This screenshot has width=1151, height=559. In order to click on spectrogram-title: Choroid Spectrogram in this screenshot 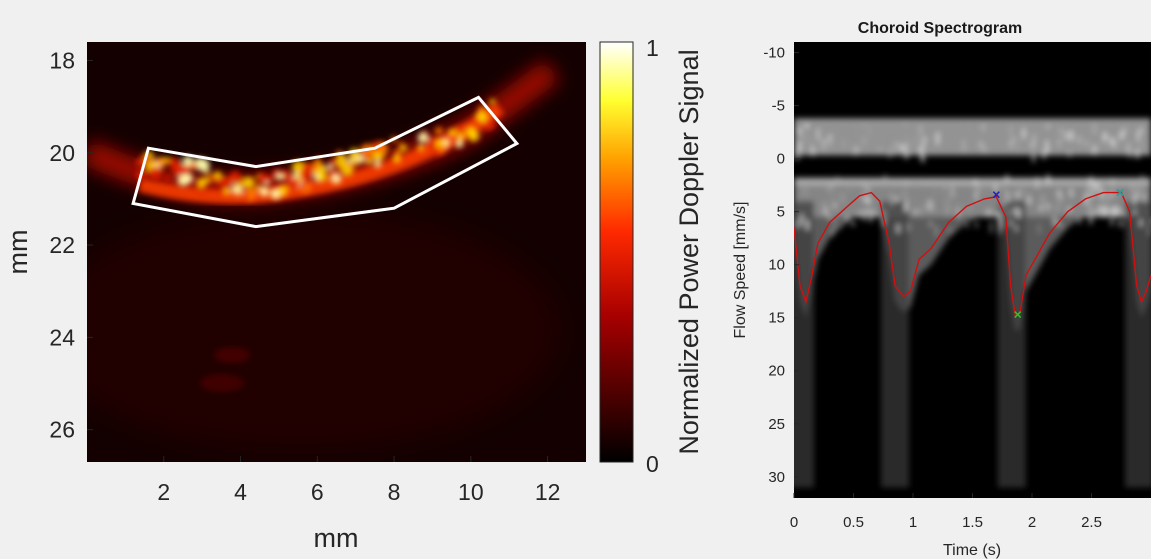, I will do `click(940, 28)`.